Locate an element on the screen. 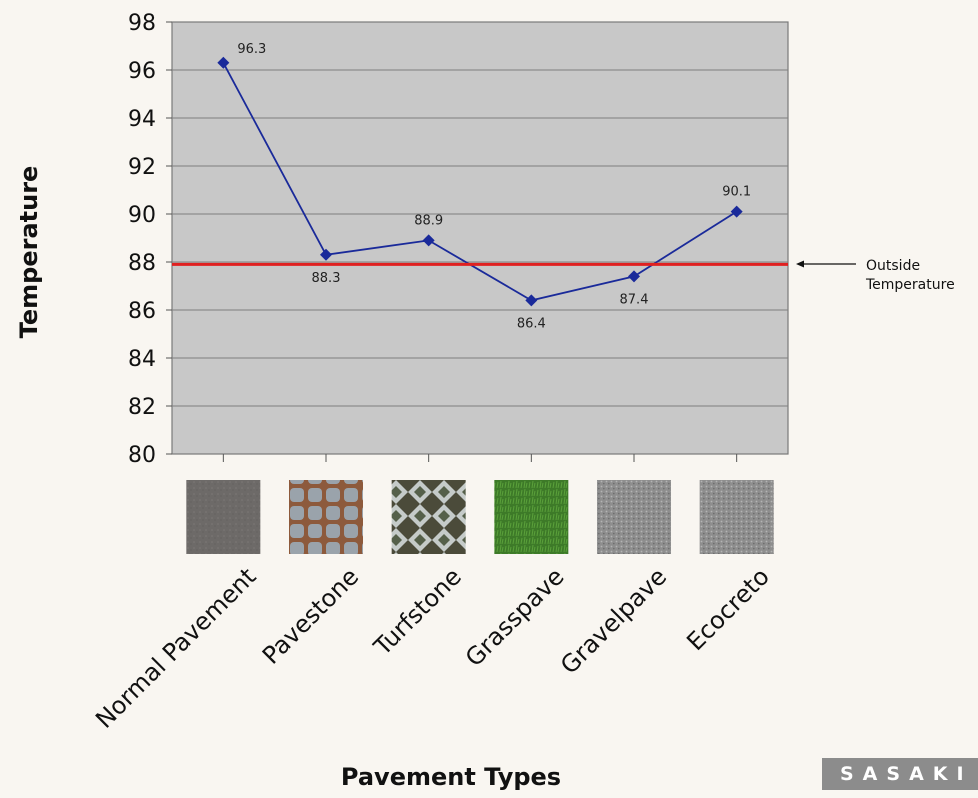 Image resolution: width=978 pixels, height=798 pixels. y-tick-label: 92 is located at coordinates (142, 167).